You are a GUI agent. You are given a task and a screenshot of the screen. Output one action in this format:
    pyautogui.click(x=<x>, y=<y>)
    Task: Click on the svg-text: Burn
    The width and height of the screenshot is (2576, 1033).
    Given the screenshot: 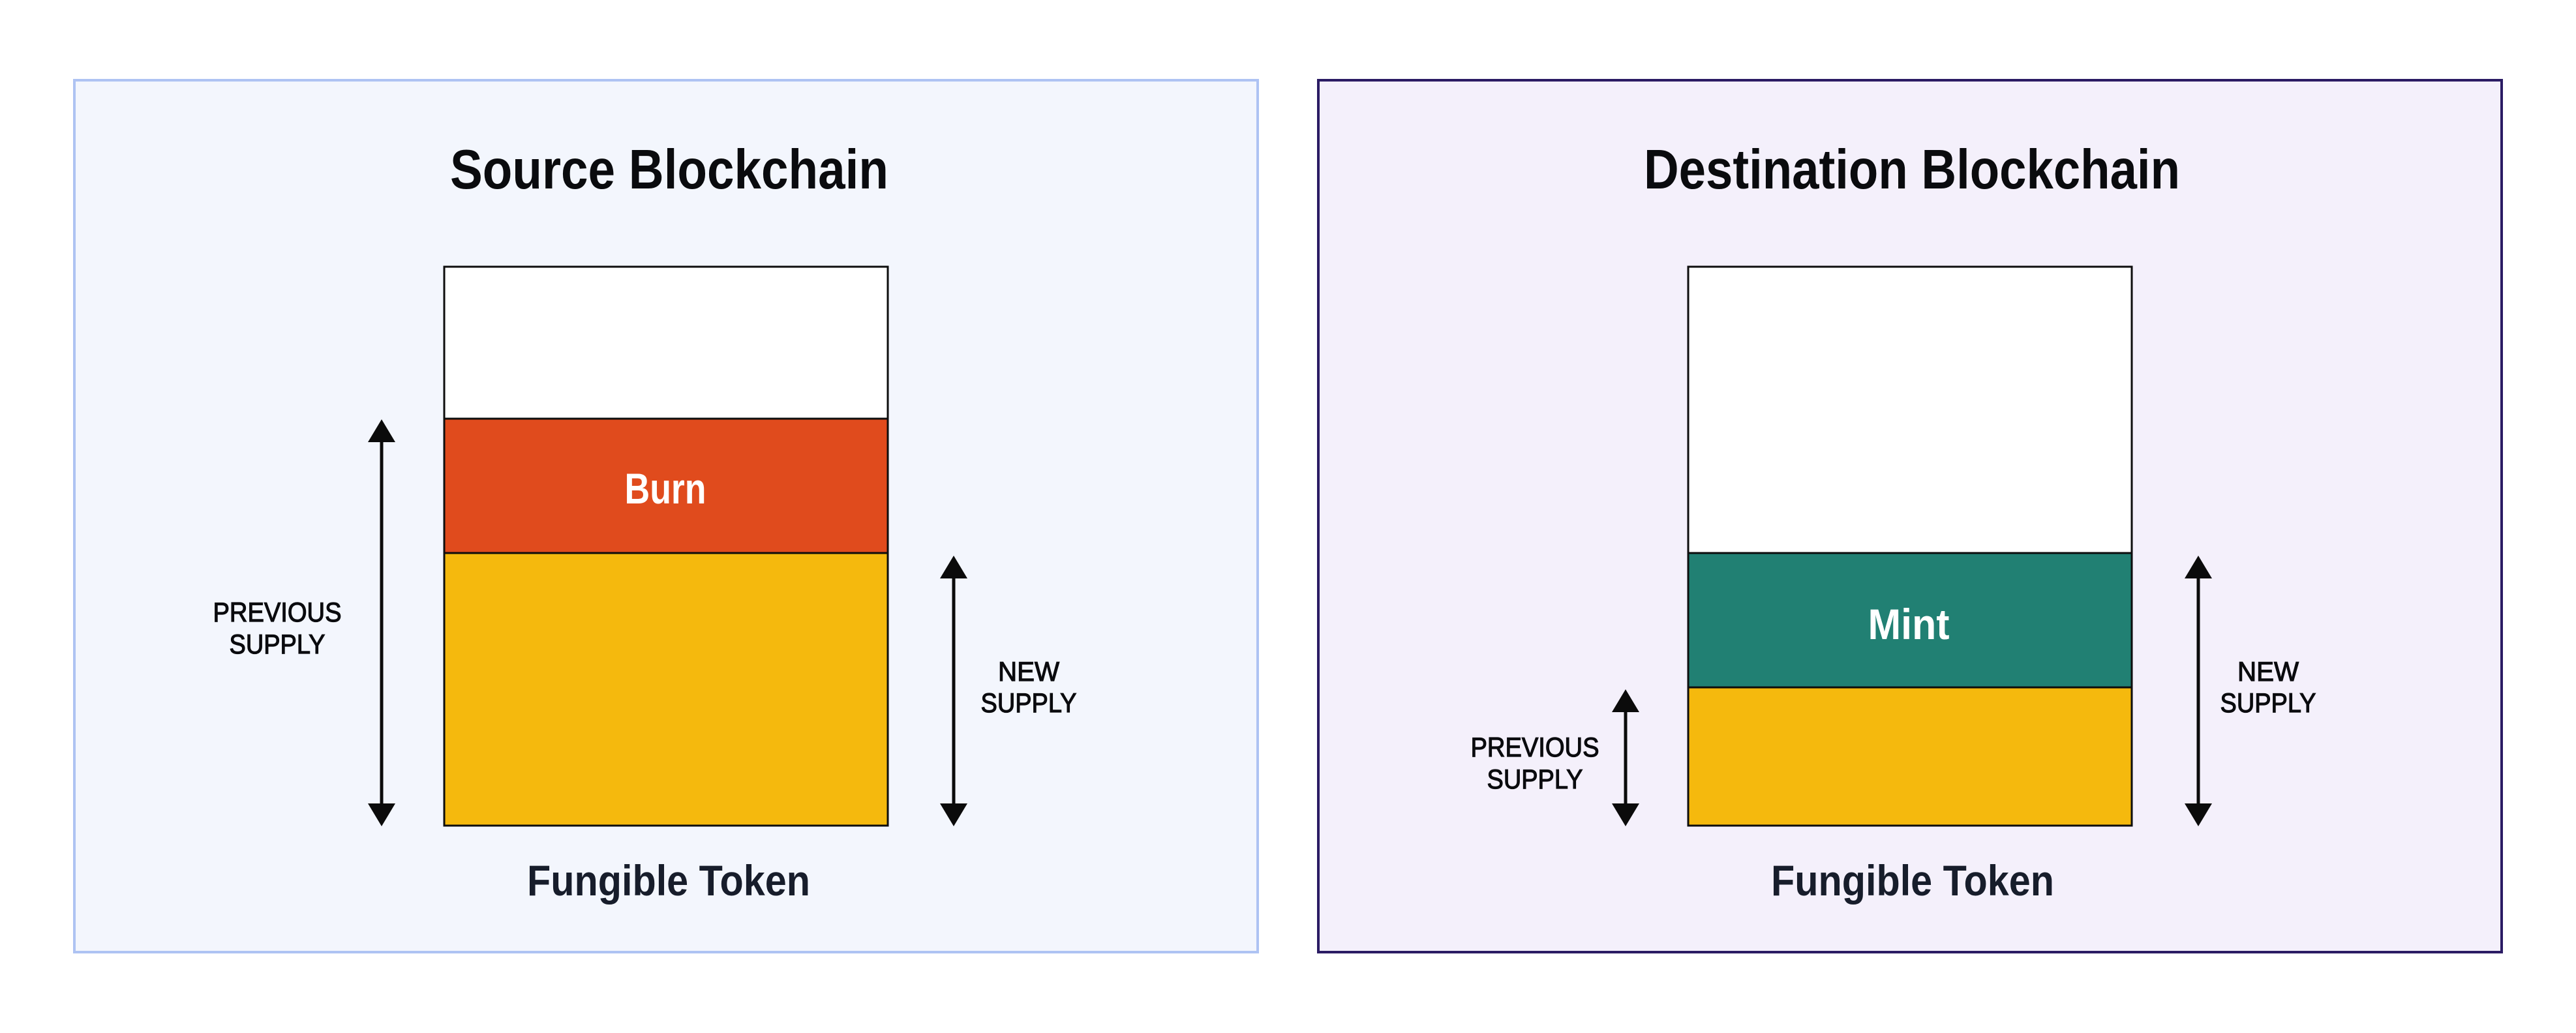 What is the action you would take?
    pyautogui.click(x=666, y=489)
    